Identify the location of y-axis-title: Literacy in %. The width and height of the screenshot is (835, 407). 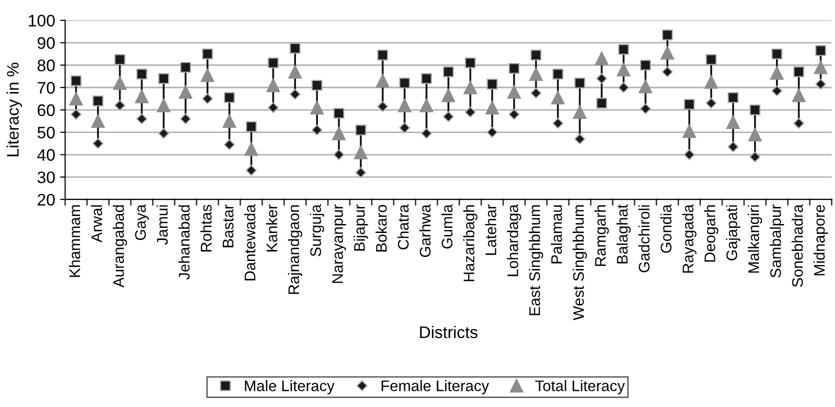
(14, 109).